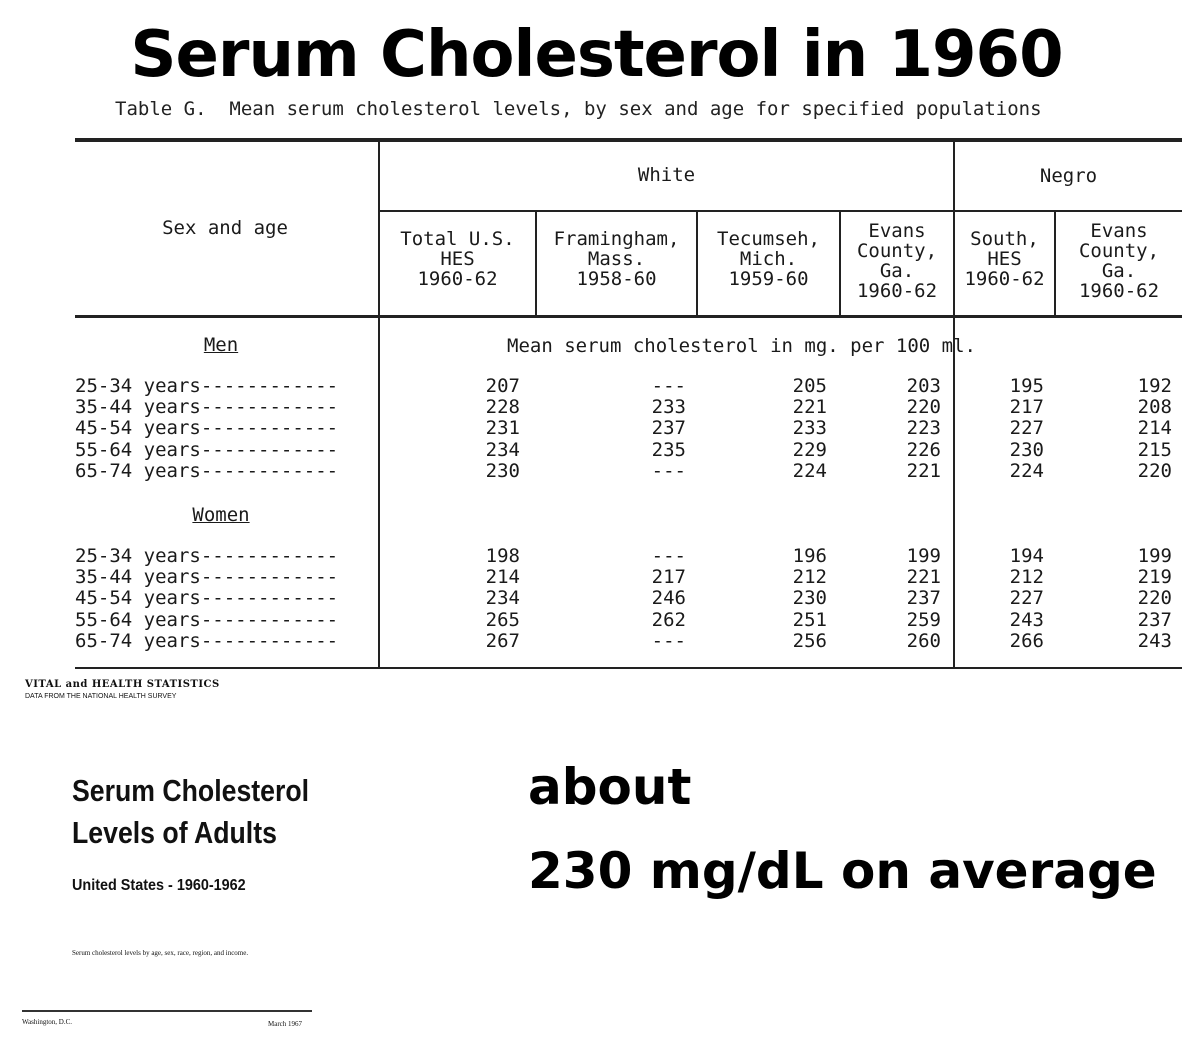  I want to click on column-header-line: Mich., so click(768, 259).